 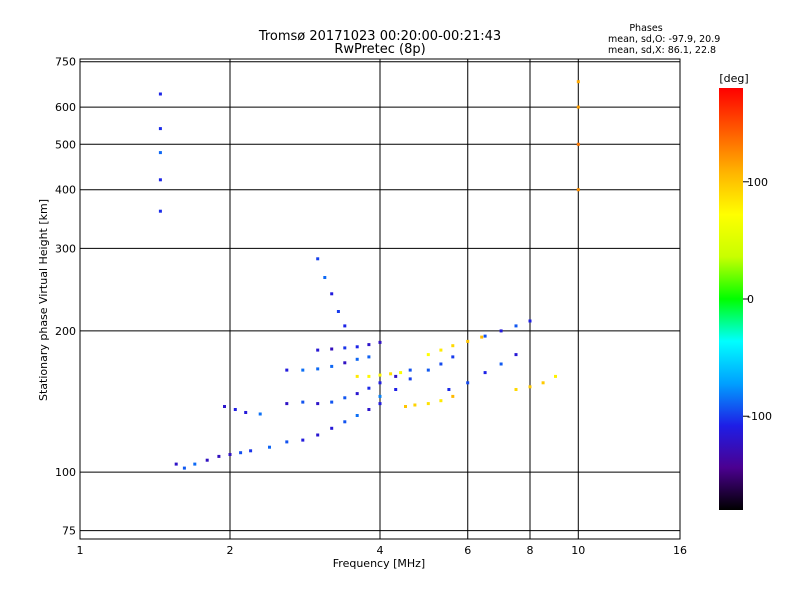 I want to click on colorbar-tick-label: -100, so click(x=759, y=416).